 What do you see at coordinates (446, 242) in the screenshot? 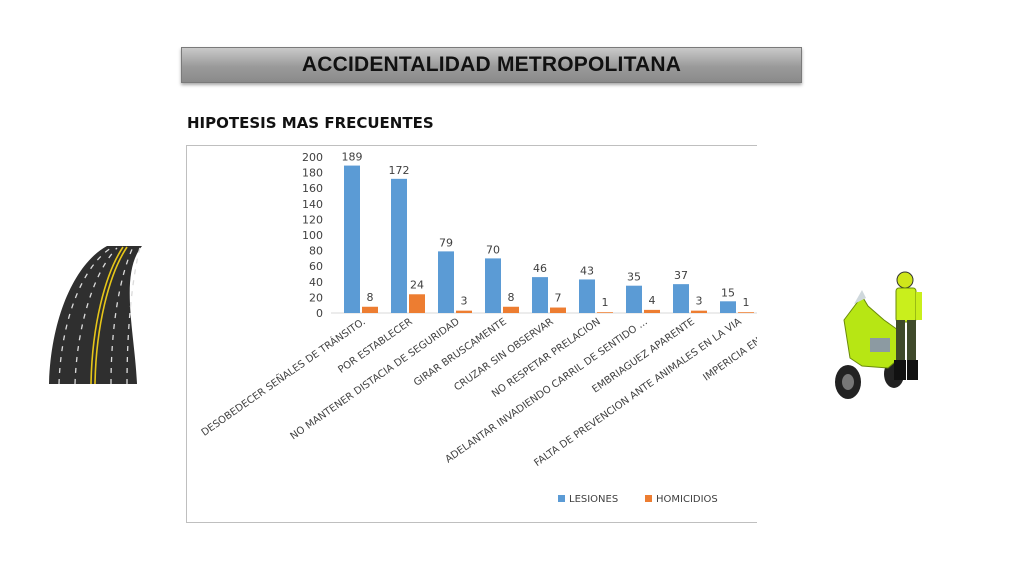
I see `data-label-lesiones: 79` at bounding box center [446, 242].